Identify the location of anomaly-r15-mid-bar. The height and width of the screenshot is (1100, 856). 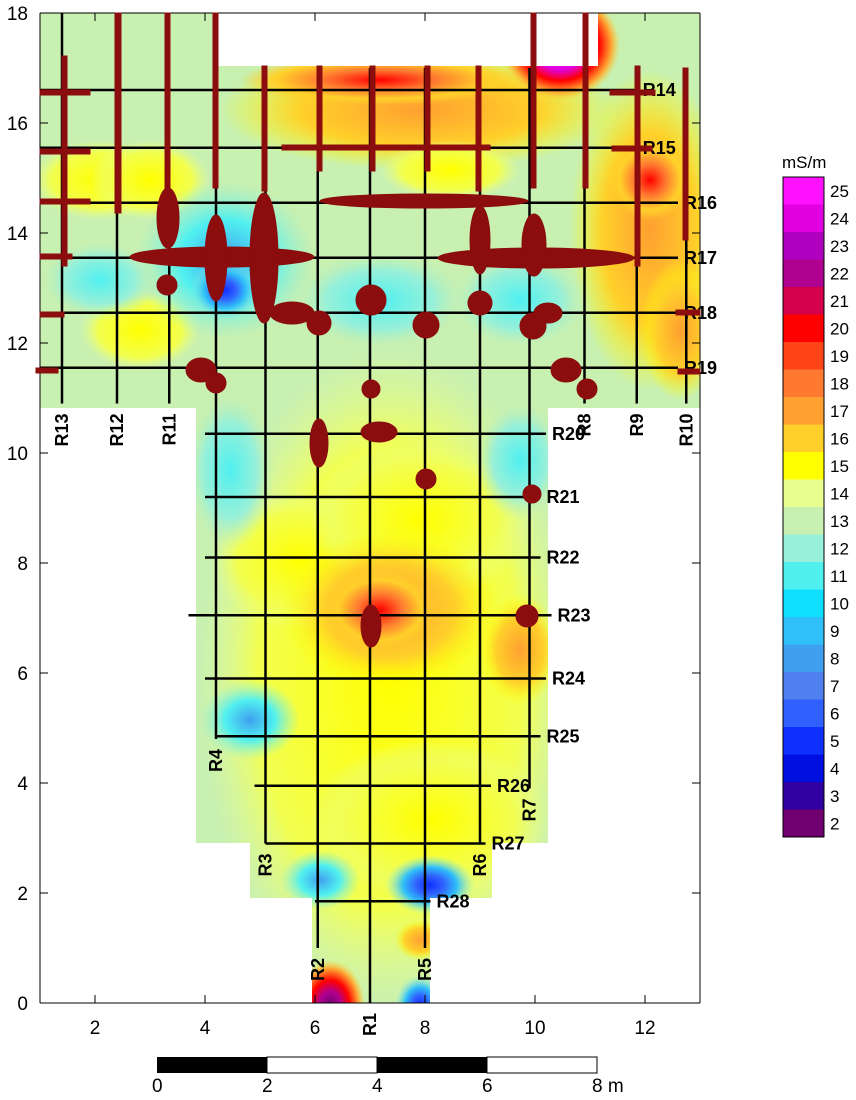
(386, 147).